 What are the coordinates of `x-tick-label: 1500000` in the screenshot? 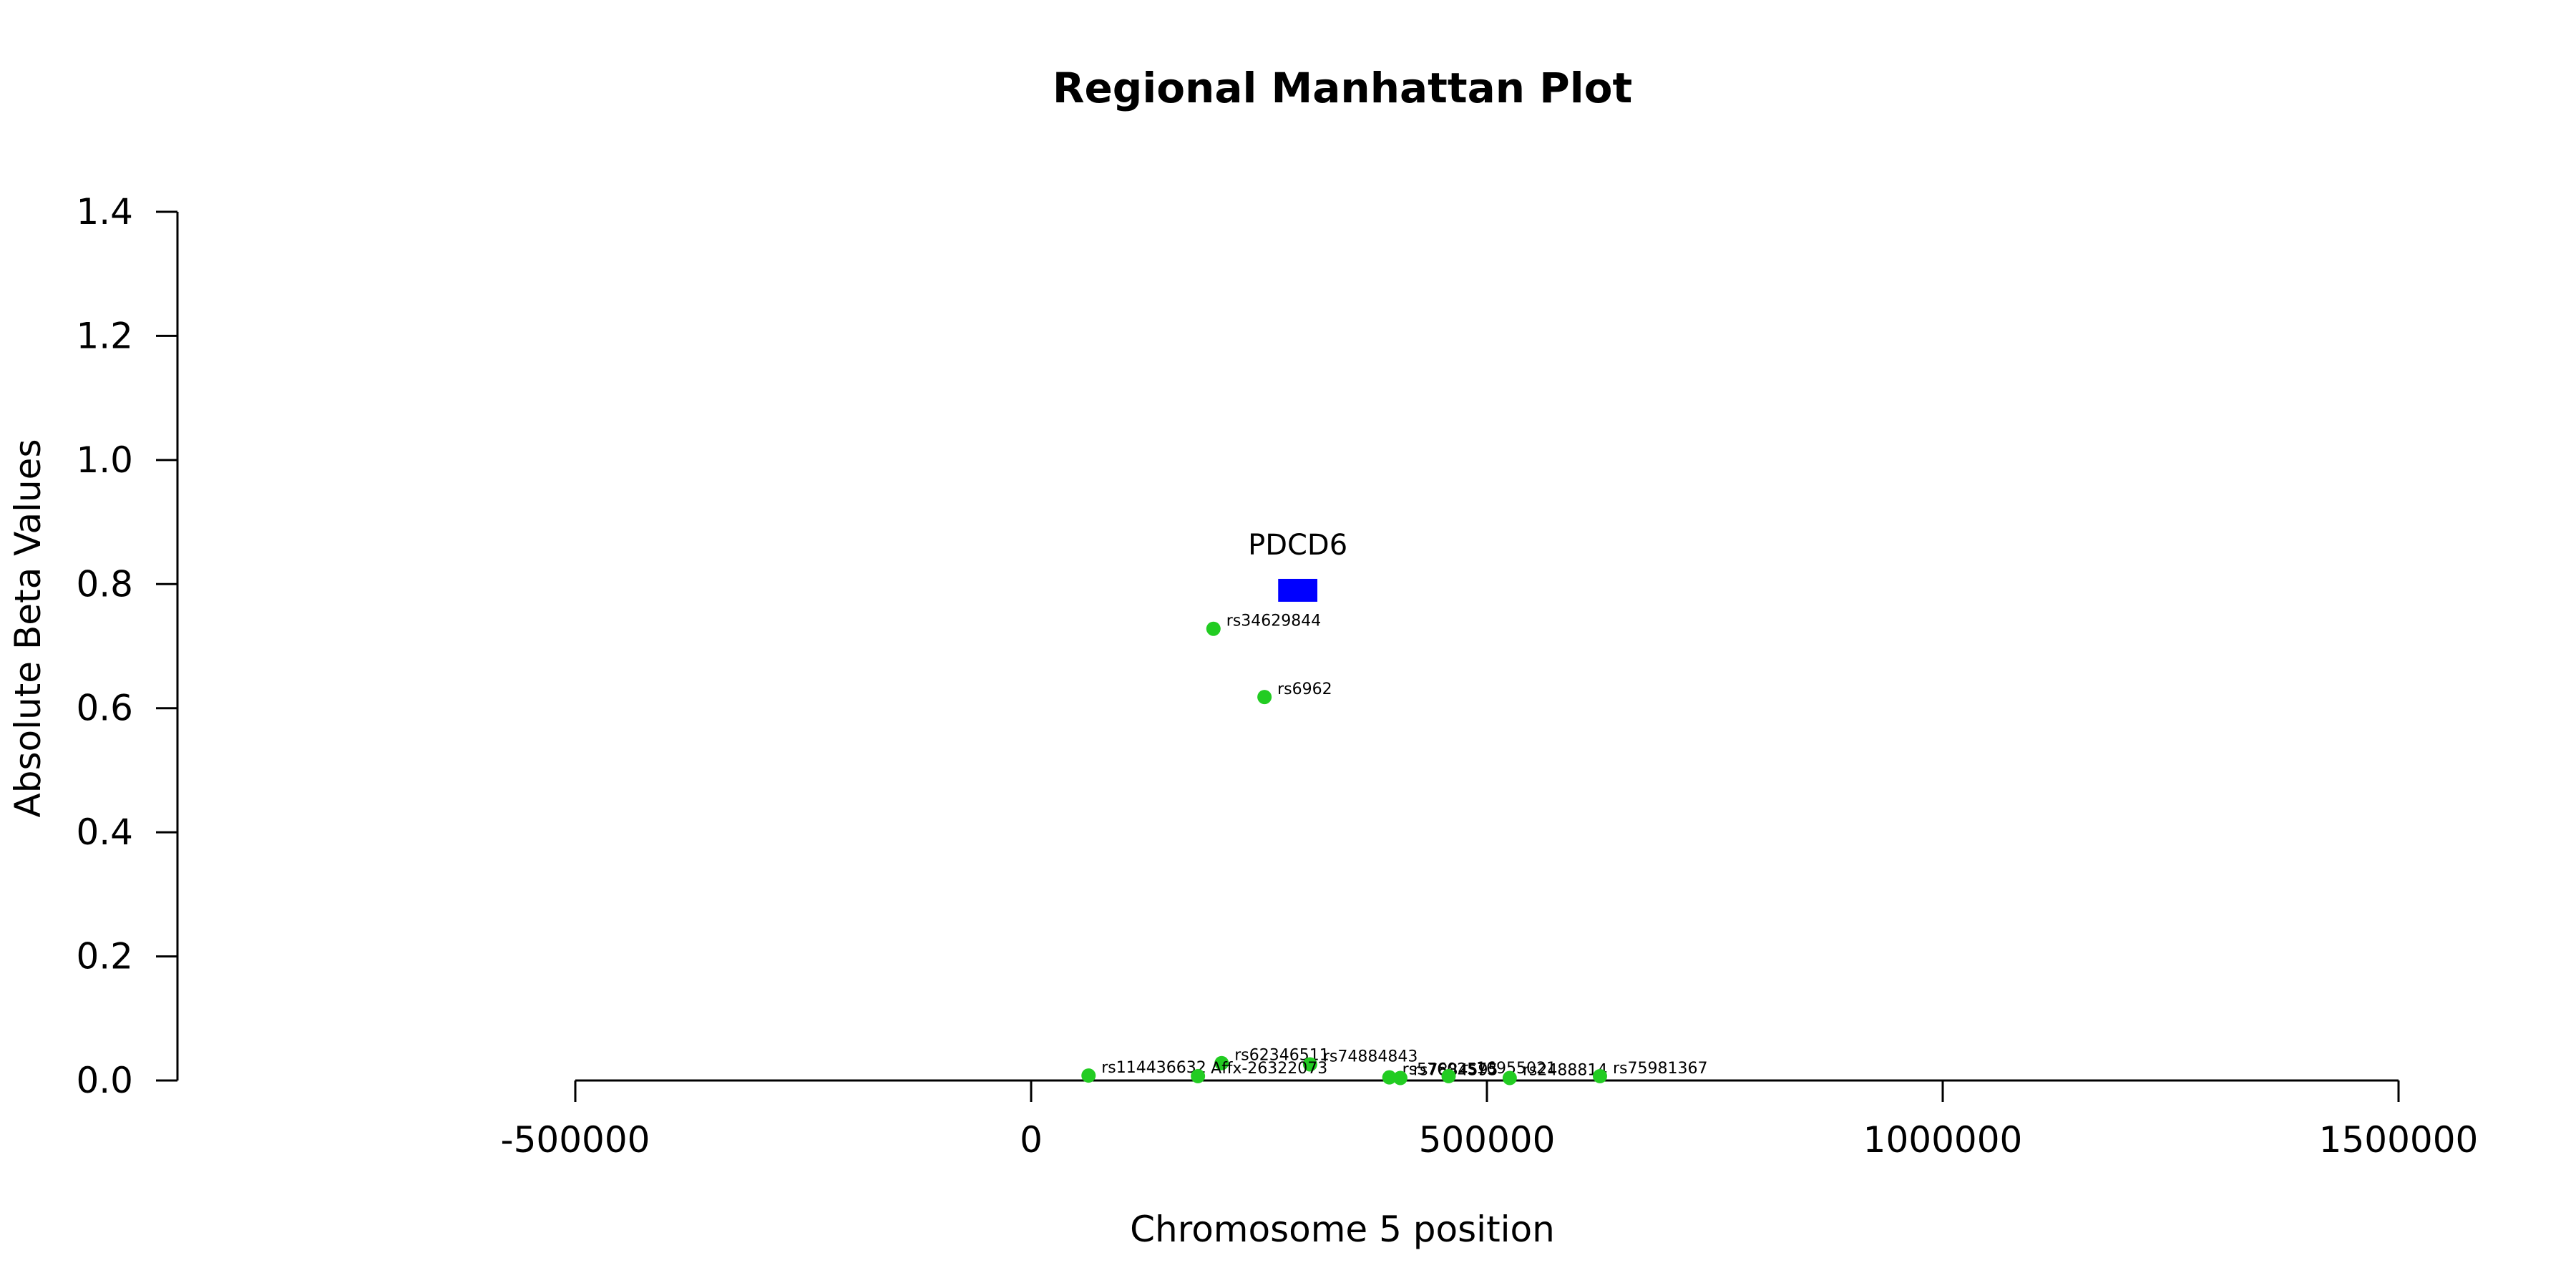 It's located at (2399, 1140).